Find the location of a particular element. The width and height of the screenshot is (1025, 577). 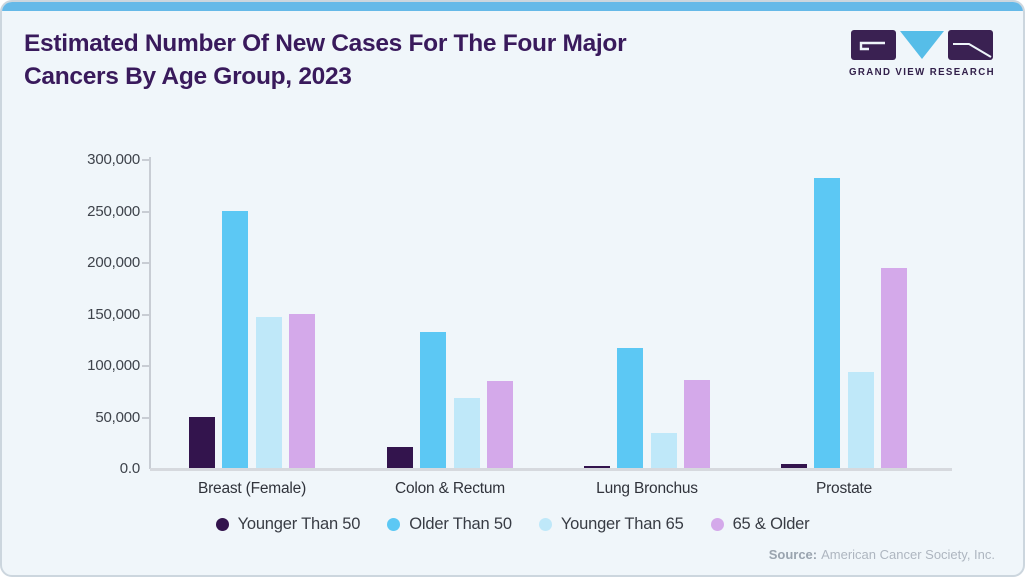

gvr-logo: GRAND VIEW RESEARCH is located at coordinates (922, 53).